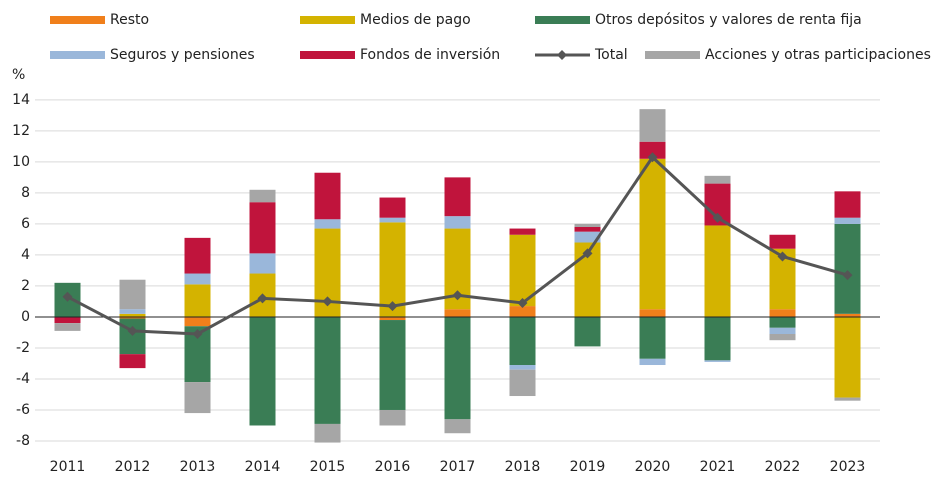  What do you see at coordinates (25, 224) in the screenshot?
I see `y-tick-label: 6` at bounding box center [25, 224].